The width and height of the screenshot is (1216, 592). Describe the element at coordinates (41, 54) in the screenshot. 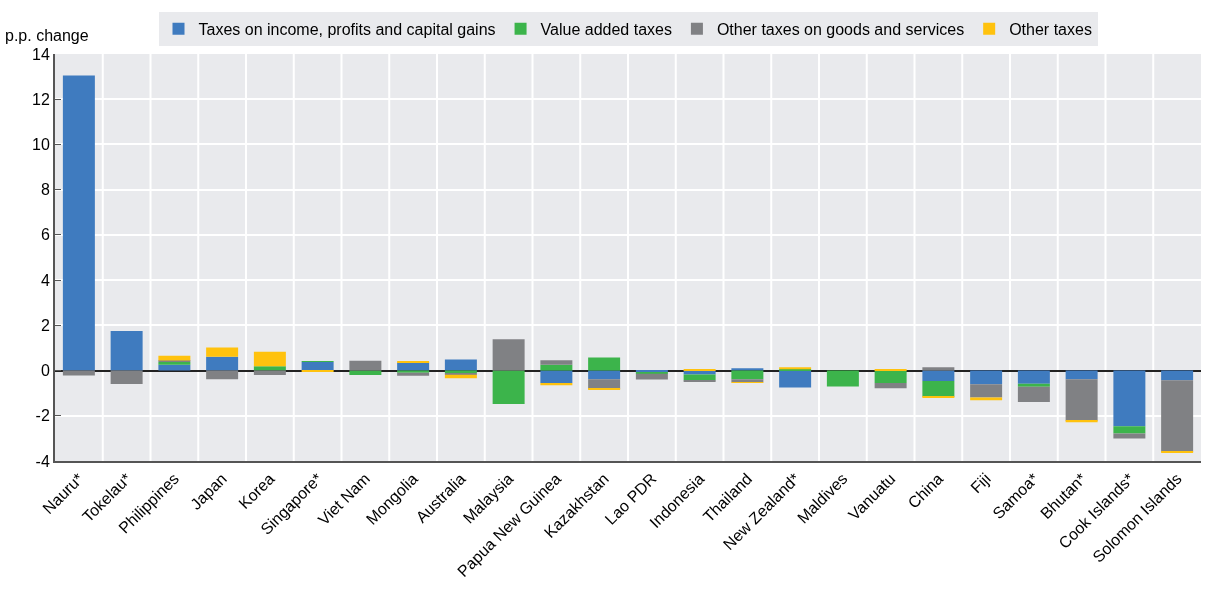

I see `y-tick-label: 14` at that location.